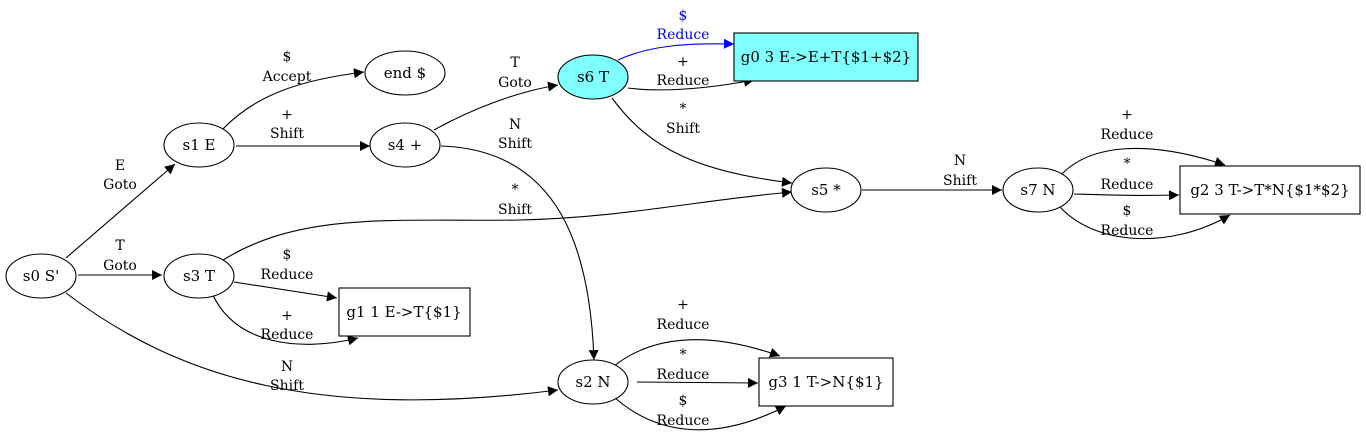 The image size is (1366, 442). I want to click on node-g3-label: g3 1 T->N{$1}, so click(825, 382).